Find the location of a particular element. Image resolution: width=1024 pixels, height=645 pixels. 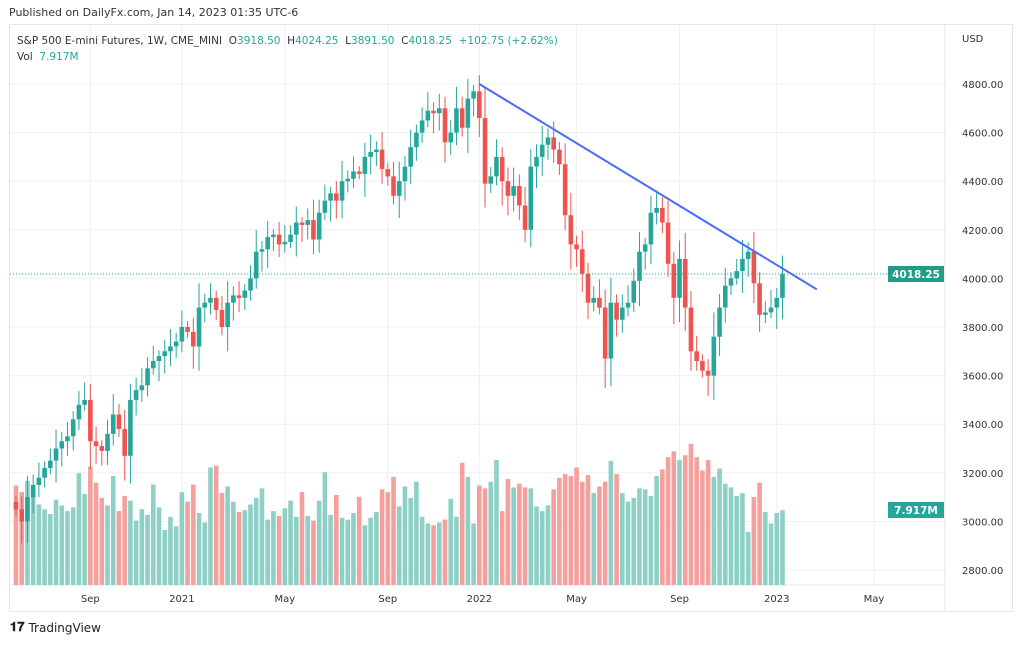

x-tick-label: May is located at coordinates (576, 599).